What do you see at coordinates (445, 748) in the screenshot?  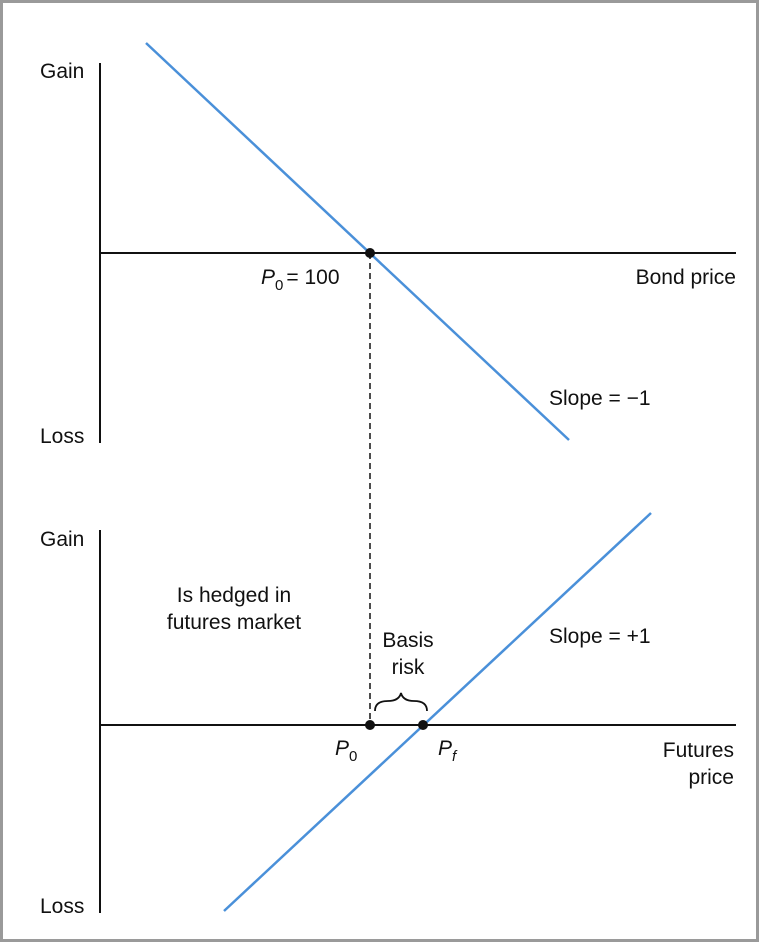 I see `pf-symbol: P` at bounding box center [445, 748].